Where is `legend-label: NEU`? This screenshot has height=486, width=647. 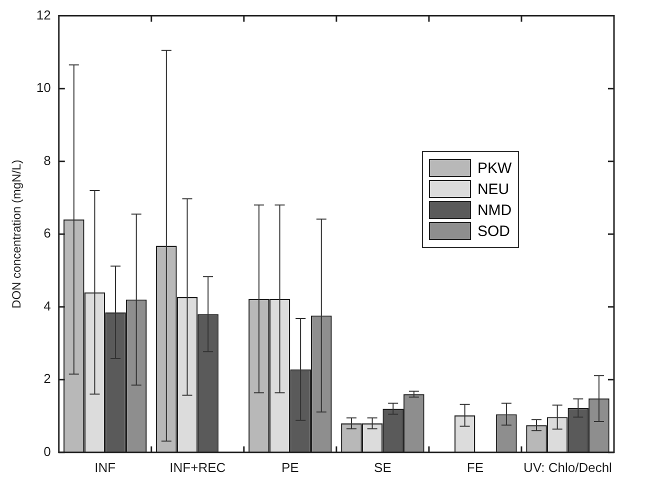 legend-label: NEU is located at coordinates (493, 189).